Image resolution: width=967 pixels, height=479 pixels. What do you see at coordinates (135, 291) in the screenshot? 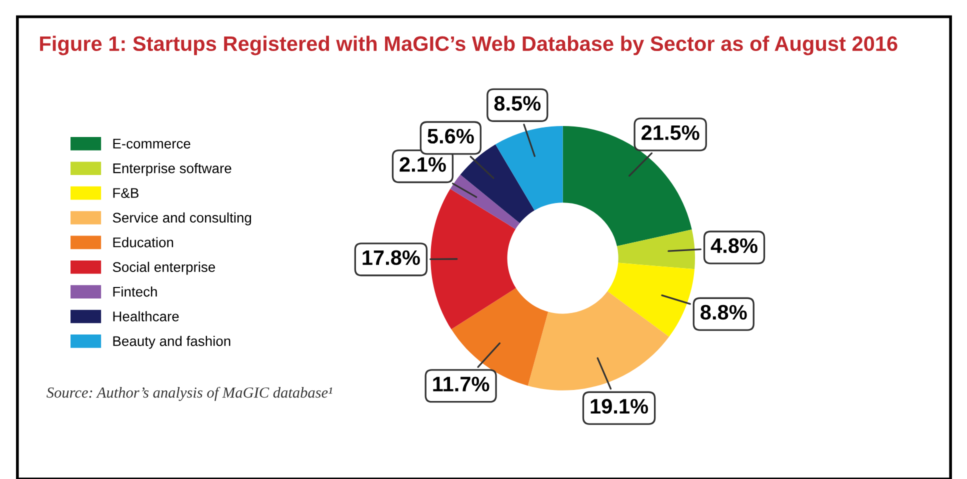
I see `legend-label: Fintech` at bounding box center [135, 291].